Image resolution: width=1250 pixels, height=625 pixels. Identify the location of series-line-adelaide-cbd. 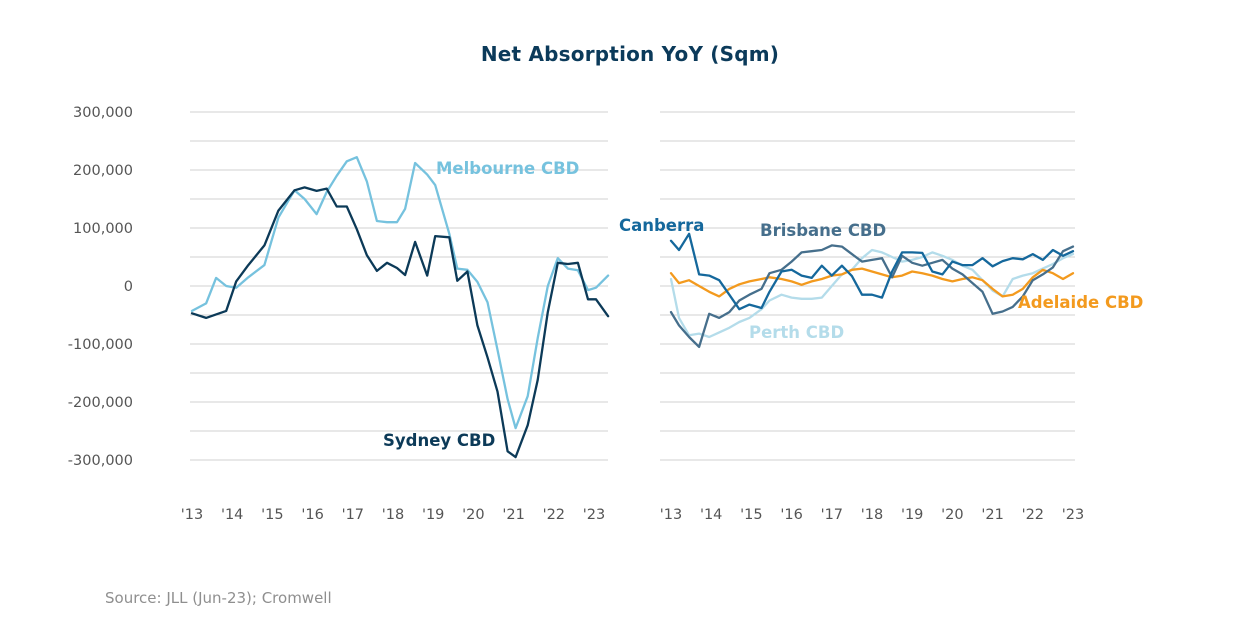
(872, 282).